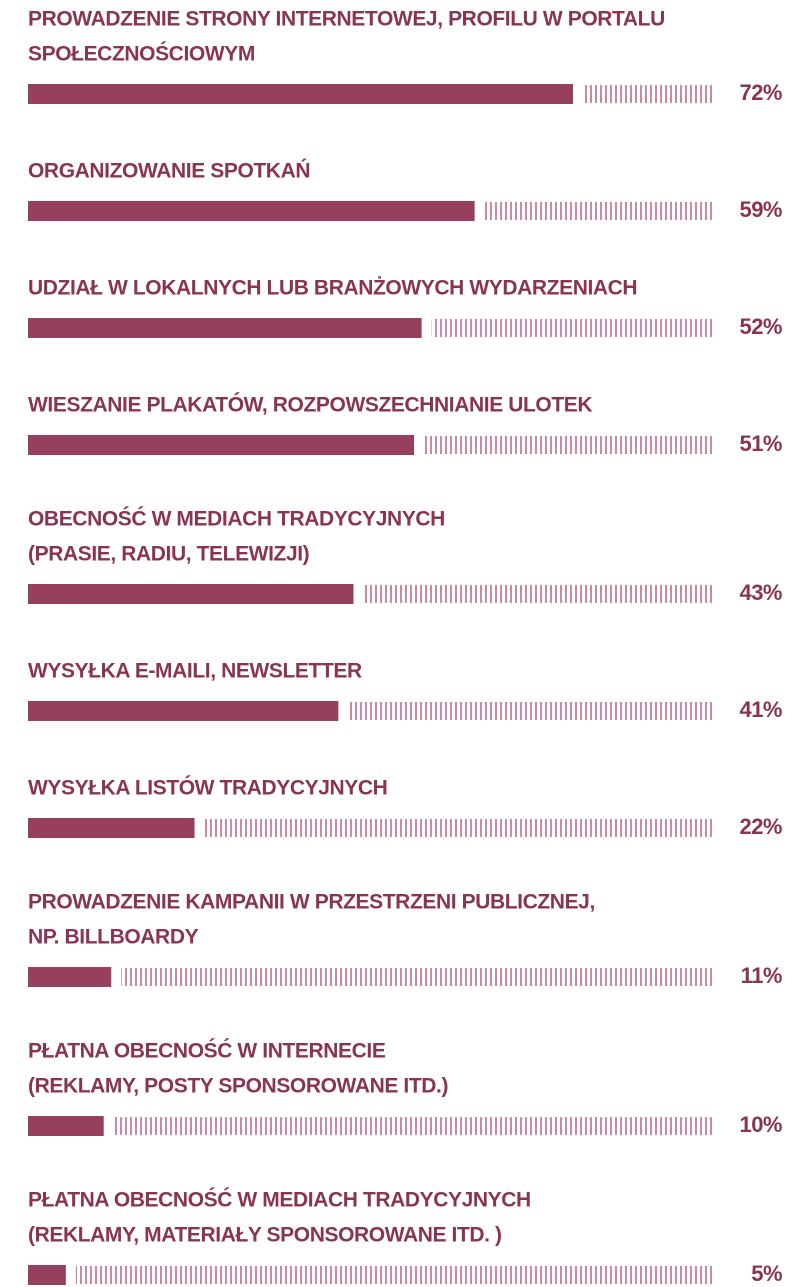 Image resolution: width=786 pixels, height=1287 pixels. I want to click on category-label: SPOŁECZNOŚCIOWYM, so click(141, 54).